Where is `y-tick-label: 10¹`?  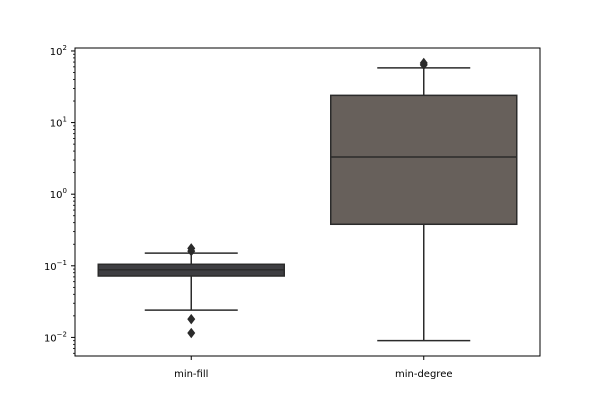
y-tick-label: 10¹ is located at coordinates (58, 123).